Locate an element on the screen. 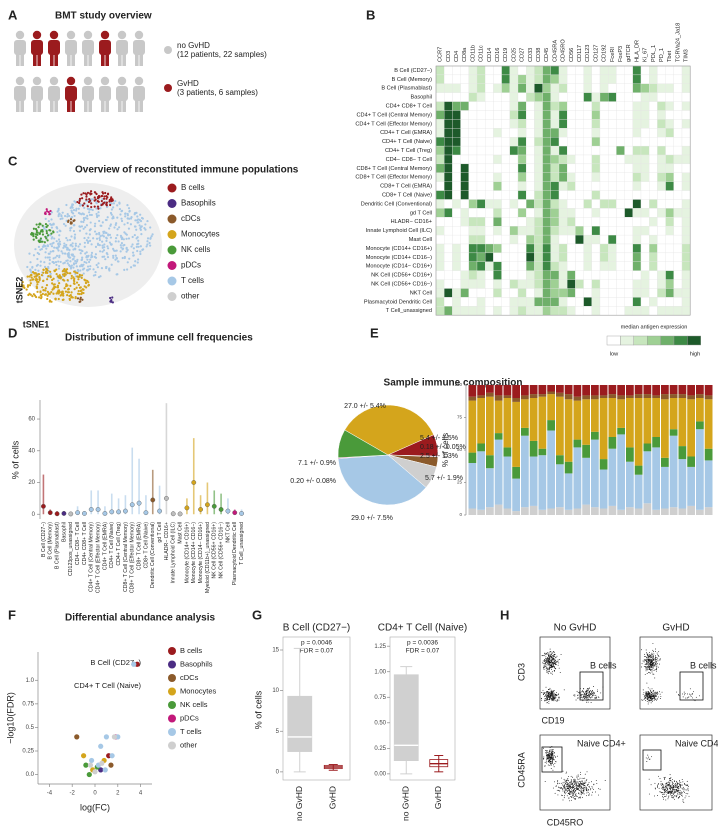 Image resolution: width=718 pixels, height=833 pixels. scatter-point is located at coordinates (91, 760).